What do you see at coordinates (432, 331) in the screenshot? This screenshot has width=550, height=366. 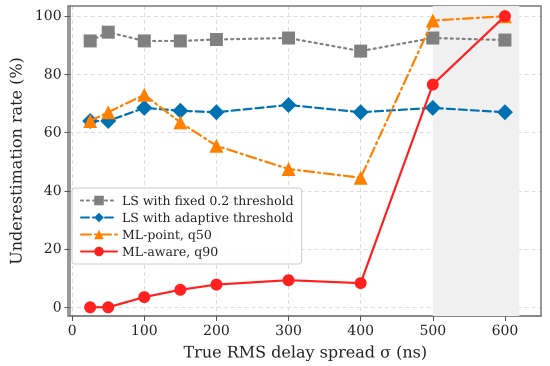 I see `x-tick-label: 500` at bounding box center [432, 331].